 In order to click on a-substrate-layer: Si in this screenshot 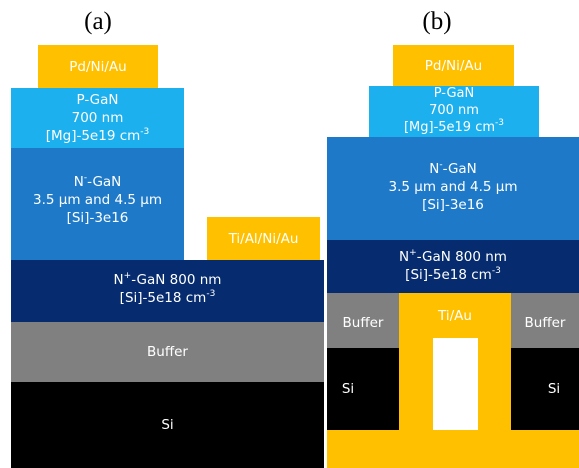, I will do `click(167, 425)`.